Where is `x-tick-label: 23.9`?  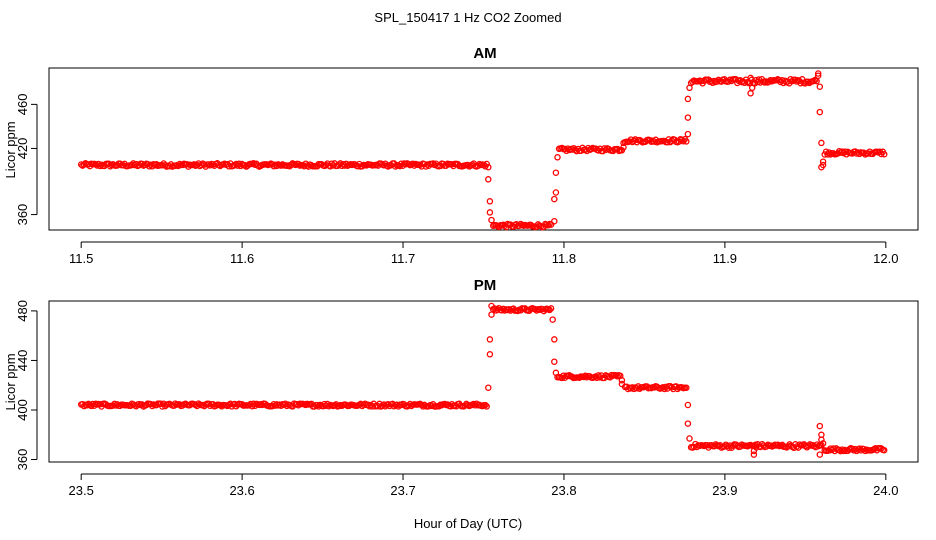 x-tick-label: 23.9 is located at coordinates (724, 490).